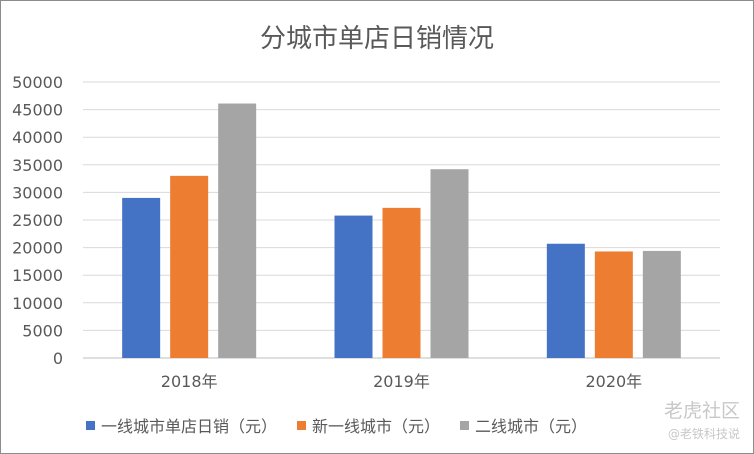  I want to click on chart-legend: 一线城市单店日销（元） 新一线城市（元） 二线城市（元）, so click(346, 425).